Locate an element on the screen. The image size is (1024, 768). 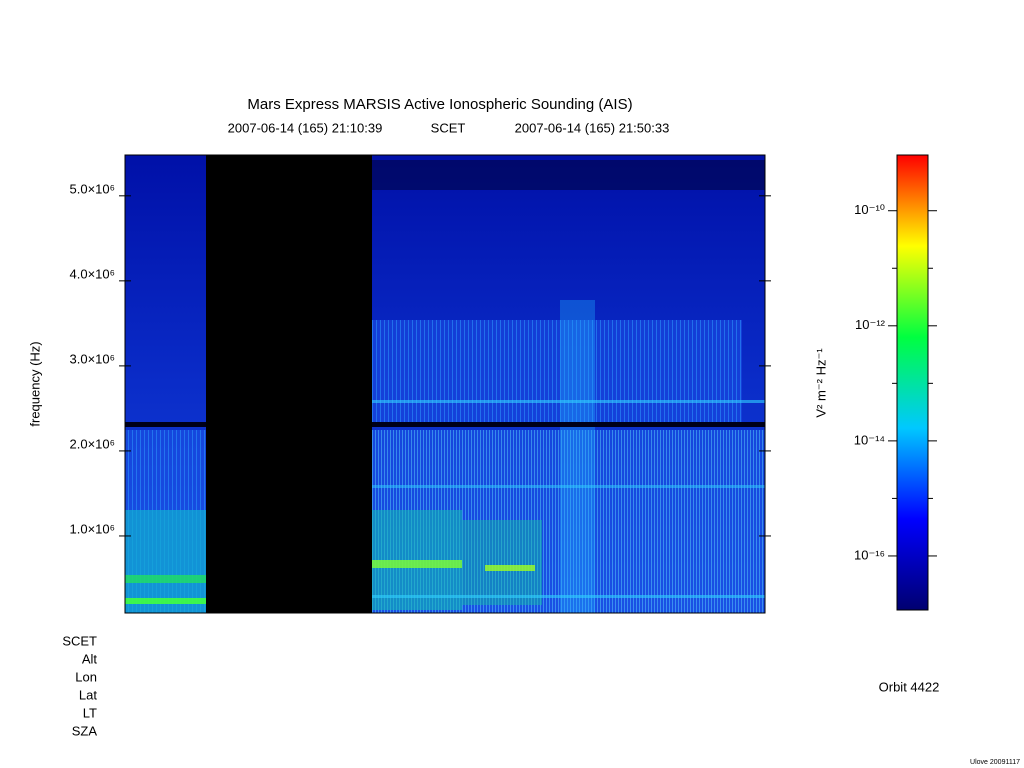
colorbar-tick-label: 10⁻¹⁰ is located at coordinates (869, 209).